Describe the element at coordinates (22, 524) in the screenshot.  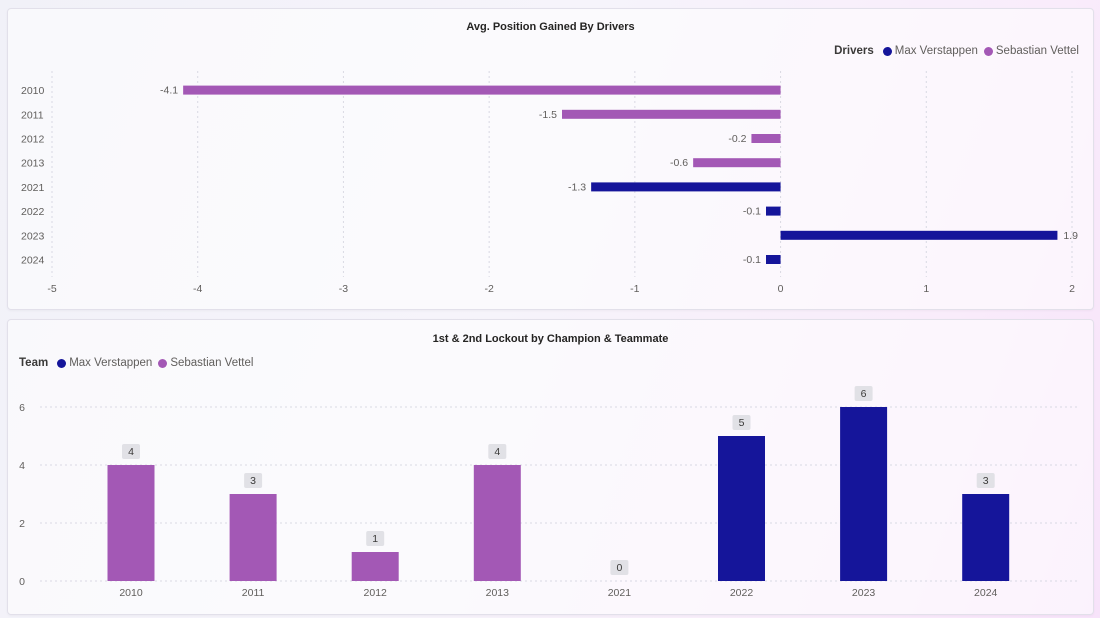
I see `y-tick-label: 2` at that location.